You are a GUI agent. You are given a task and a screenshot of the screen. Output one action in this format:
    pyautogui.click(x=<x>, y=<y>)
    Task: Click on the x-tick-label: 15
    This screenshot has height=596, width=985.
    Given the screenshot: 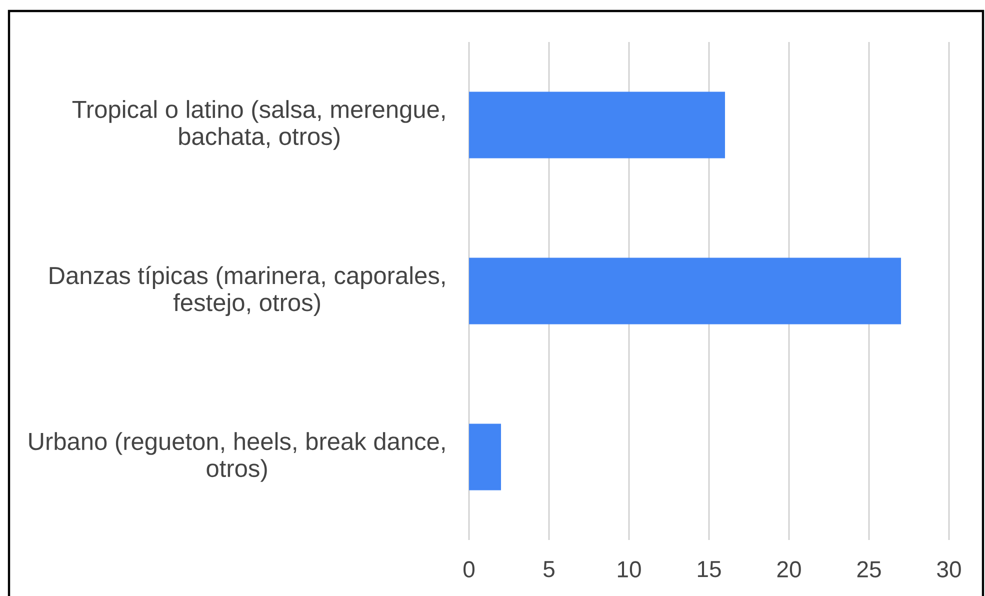 What is the action you would take?
    pyautogui.click(x=709, y=569)
    